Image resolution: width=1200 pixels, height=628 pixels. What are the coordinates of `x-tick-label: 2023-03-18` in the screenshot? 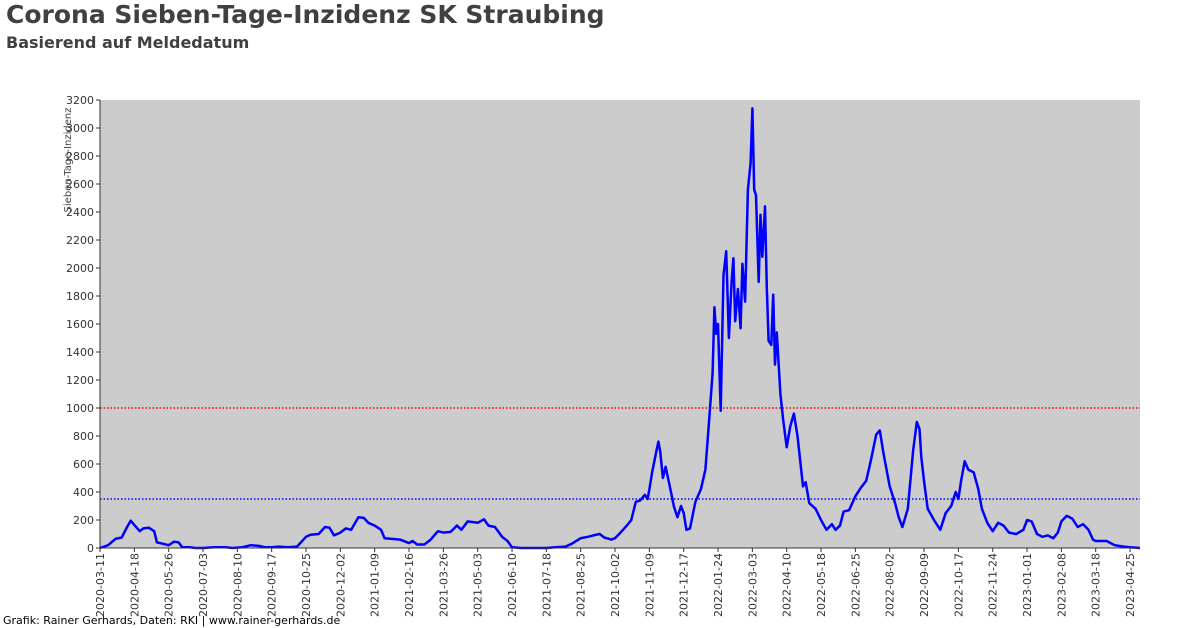 It's located at (1096, 585).